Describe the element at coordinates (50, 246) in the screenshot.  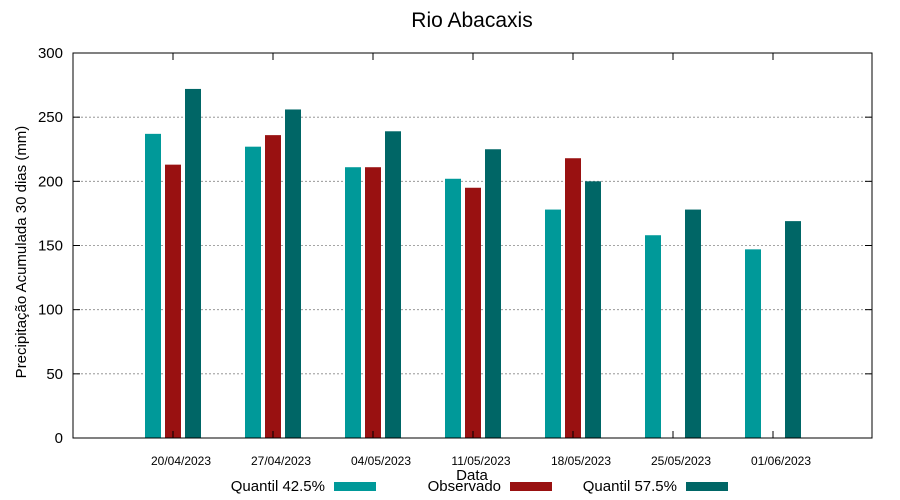
I see `y-tick-label: 150` at that location.